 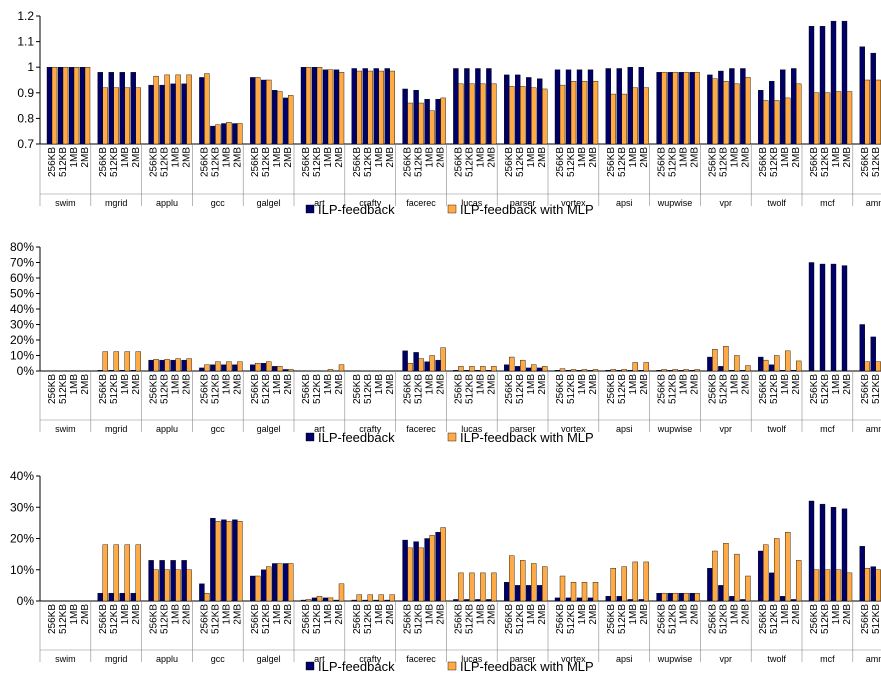 I want to click on group-label: apsi, so click(x=624, y=659).